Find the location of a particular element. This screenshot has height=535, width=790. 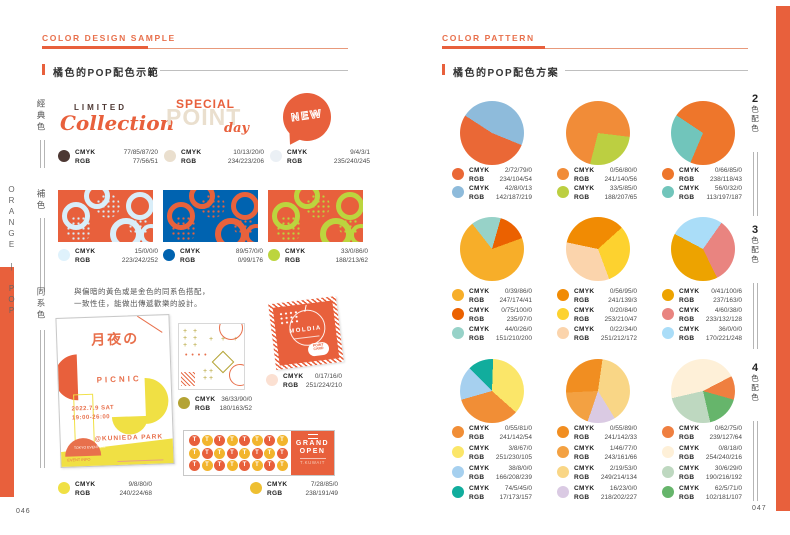

page-number-left: 046 is located at coordinates (23, 511).